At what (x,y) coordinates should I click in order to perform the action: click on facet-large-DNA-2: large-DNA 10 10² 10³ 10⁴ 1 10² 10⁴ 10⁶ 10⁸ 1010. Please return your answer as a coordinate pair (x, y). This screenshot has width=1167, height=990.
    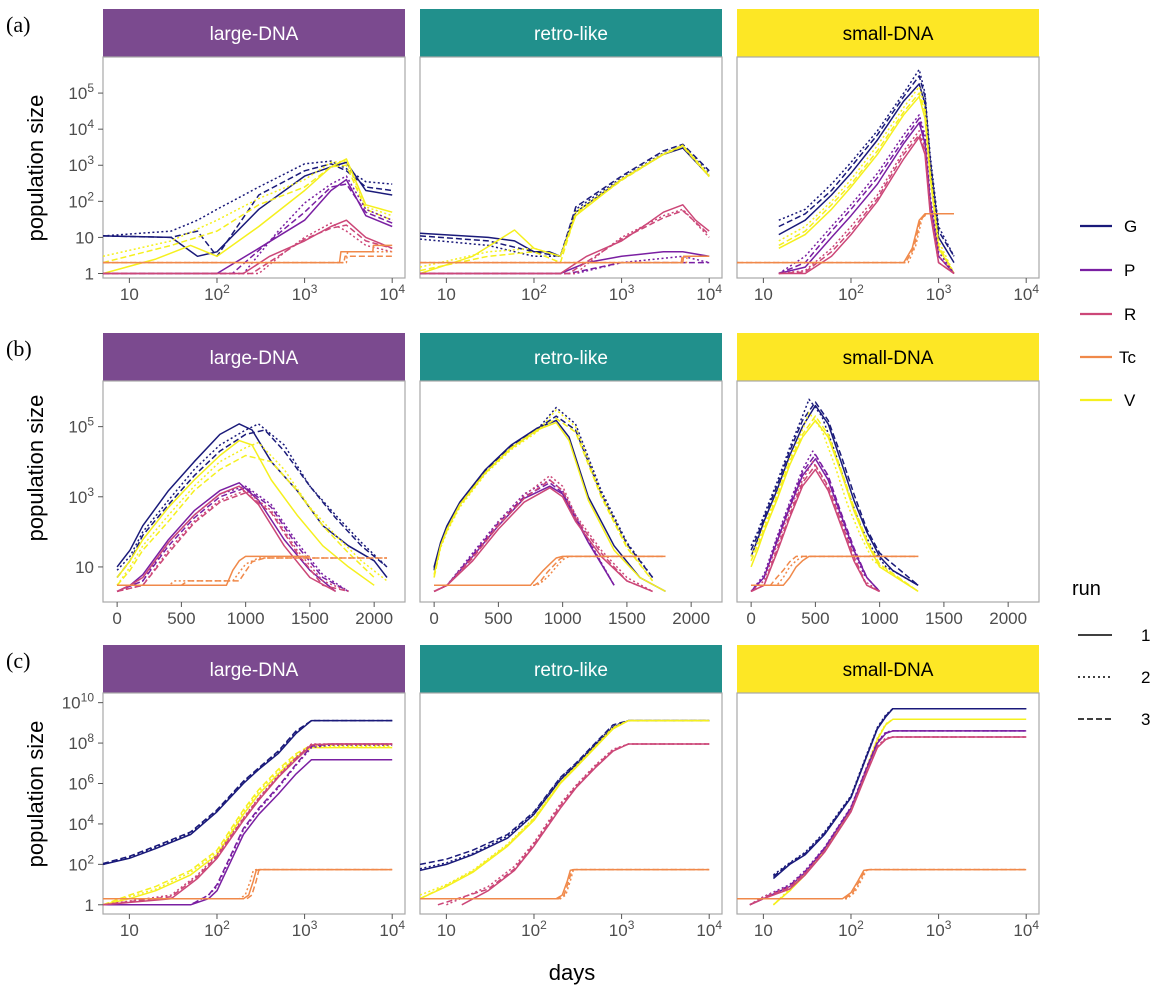
    Looking at the image, I should click on (234, 792).